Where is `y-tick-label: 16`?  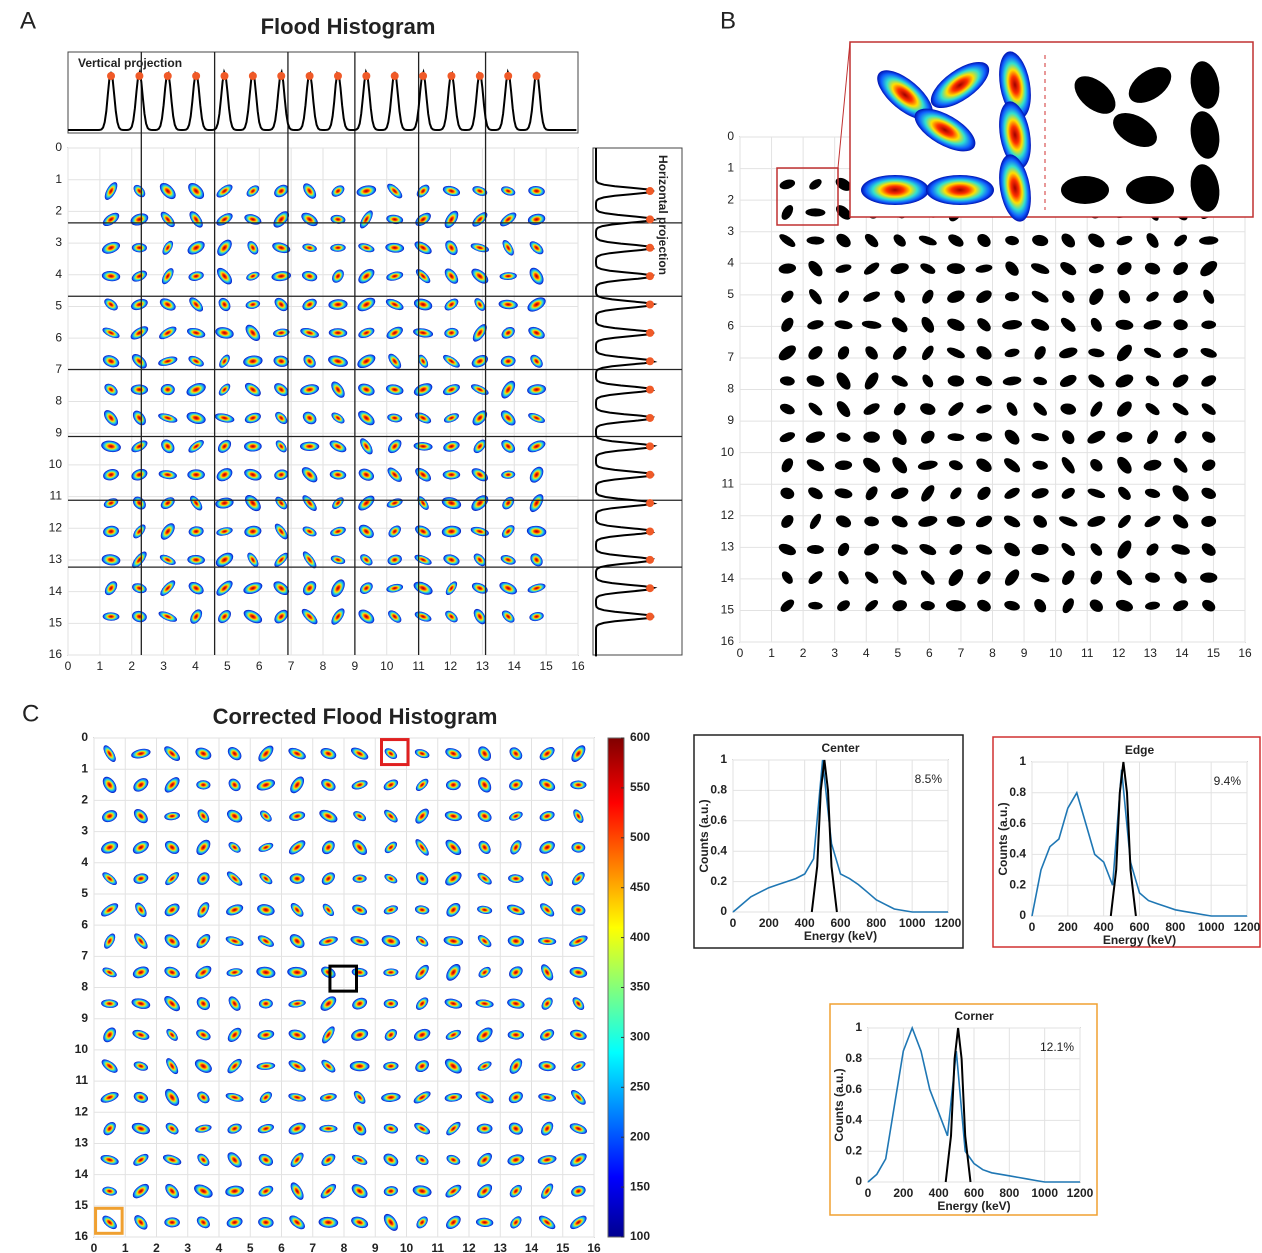 y-tick-label: 16 is located at coordinates (728, 641).